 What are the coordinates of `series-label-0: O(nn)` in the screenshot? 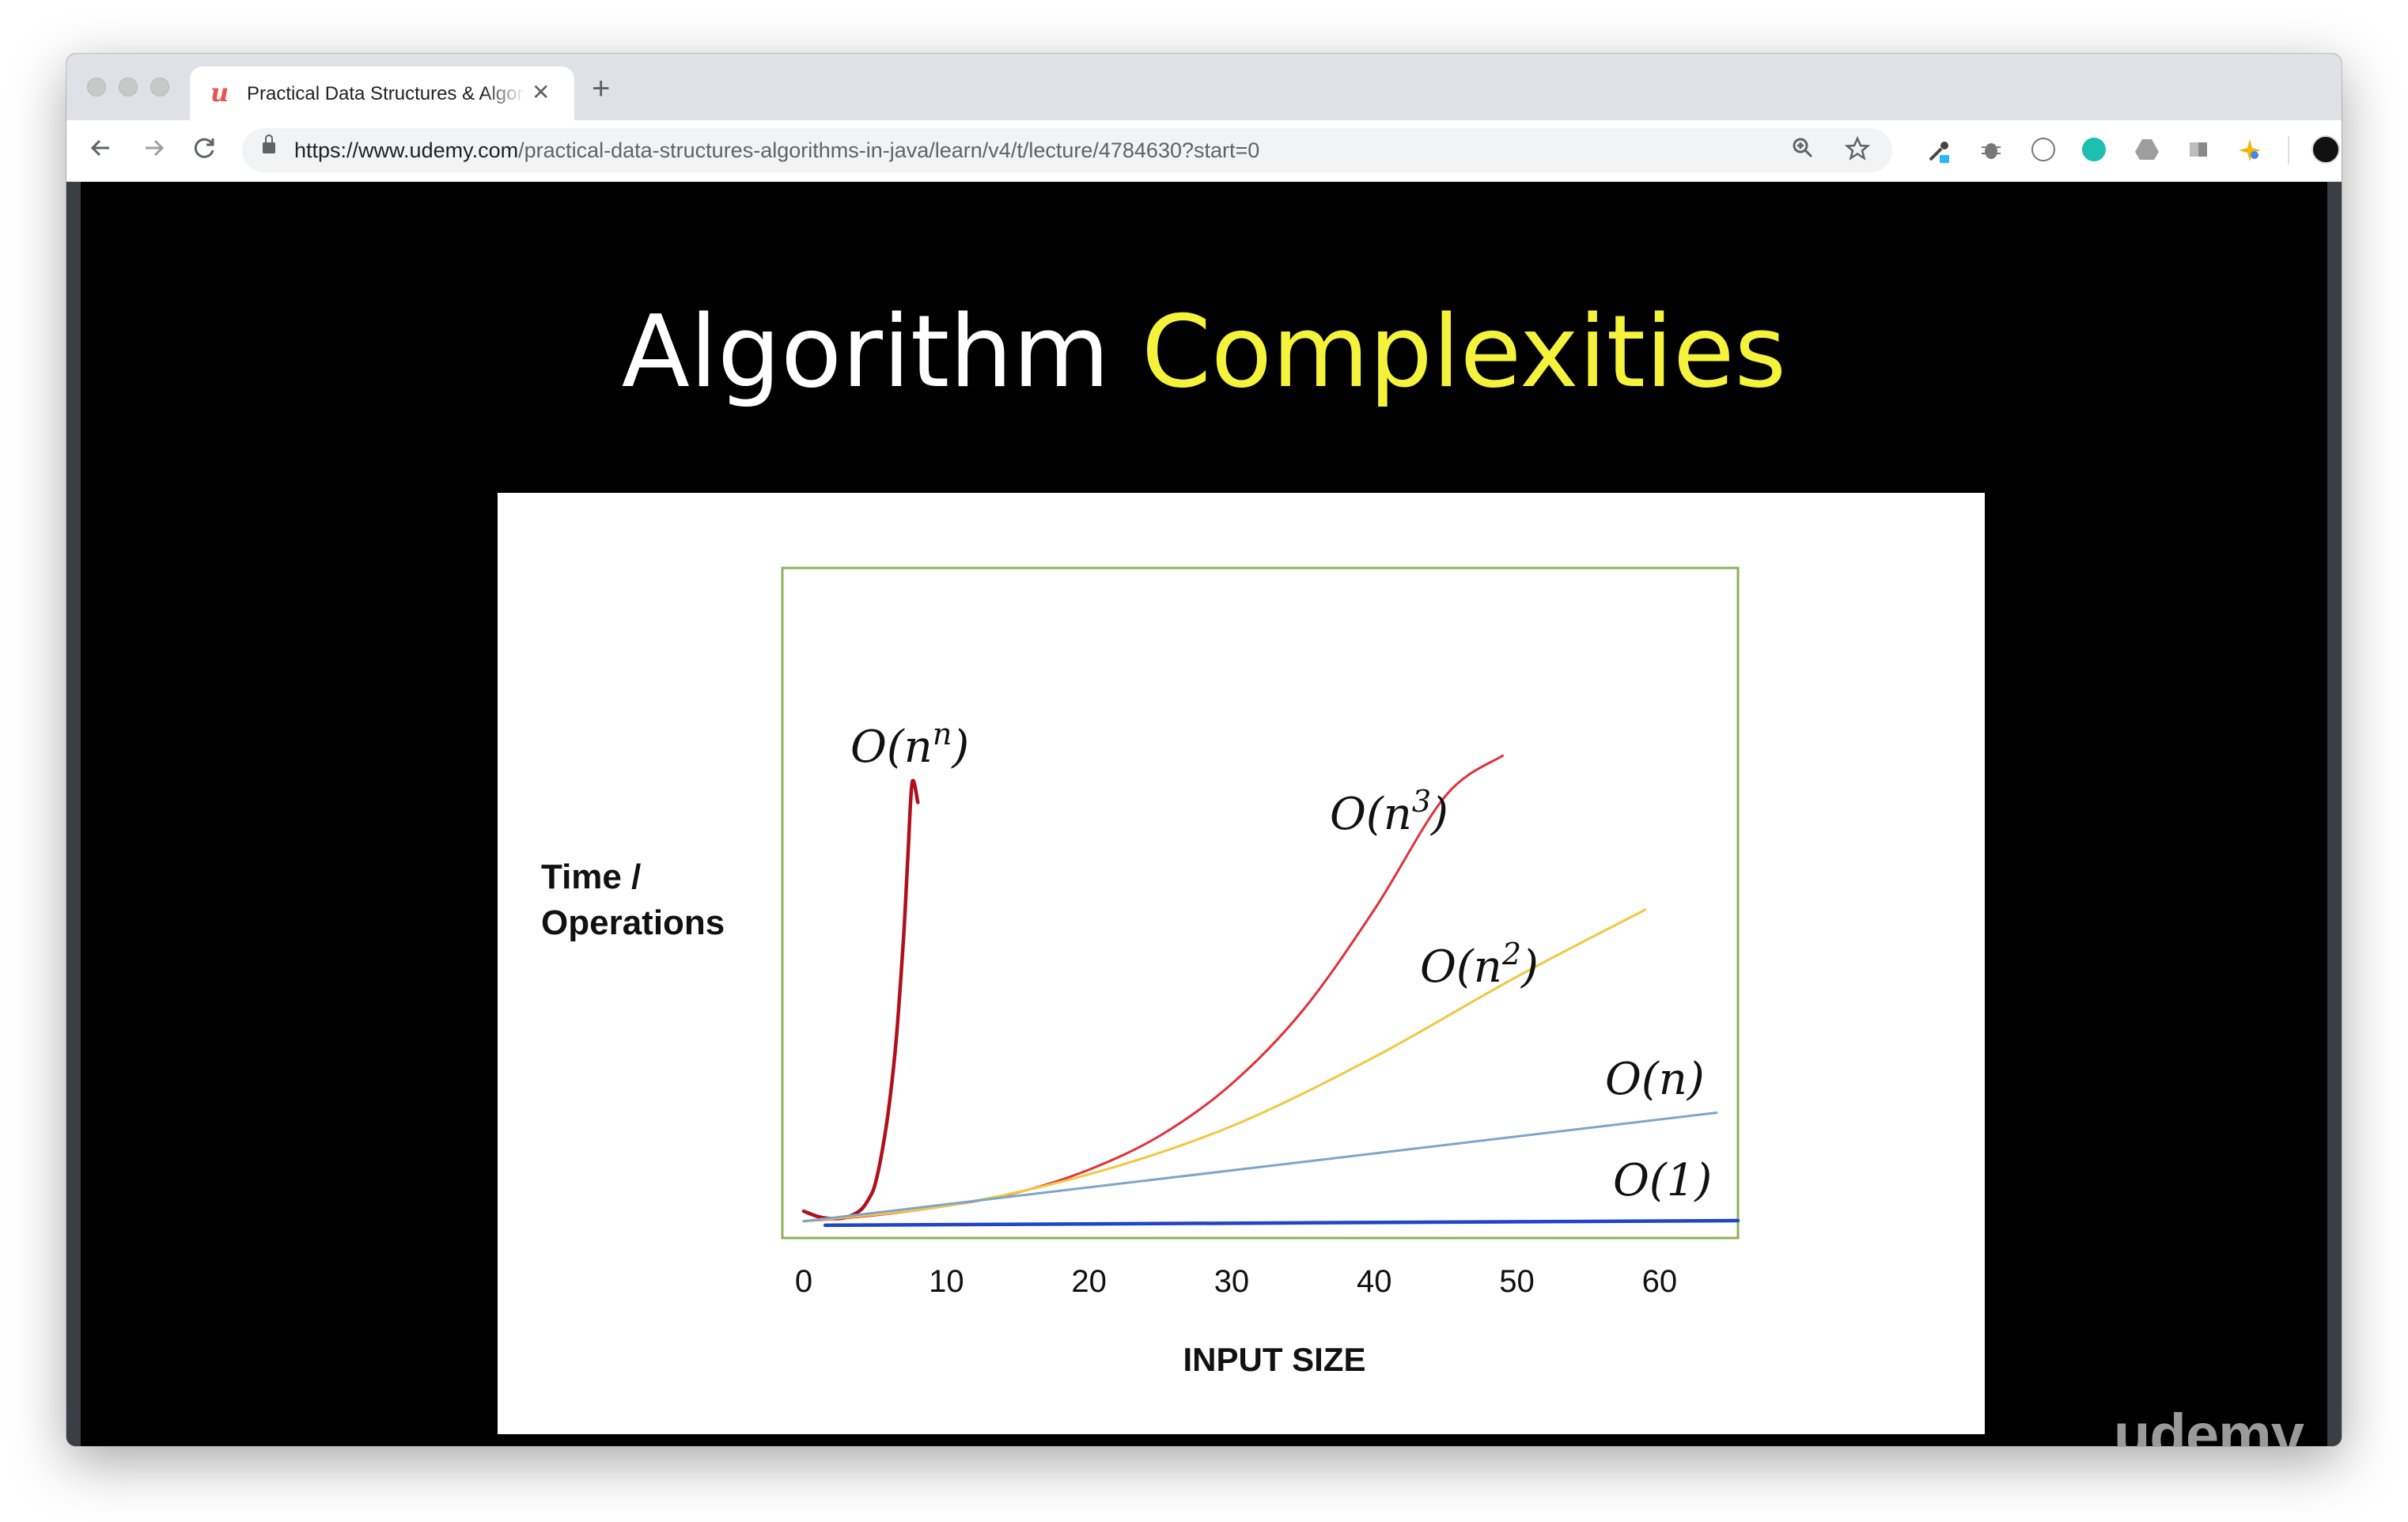 It's located at (909, 745).